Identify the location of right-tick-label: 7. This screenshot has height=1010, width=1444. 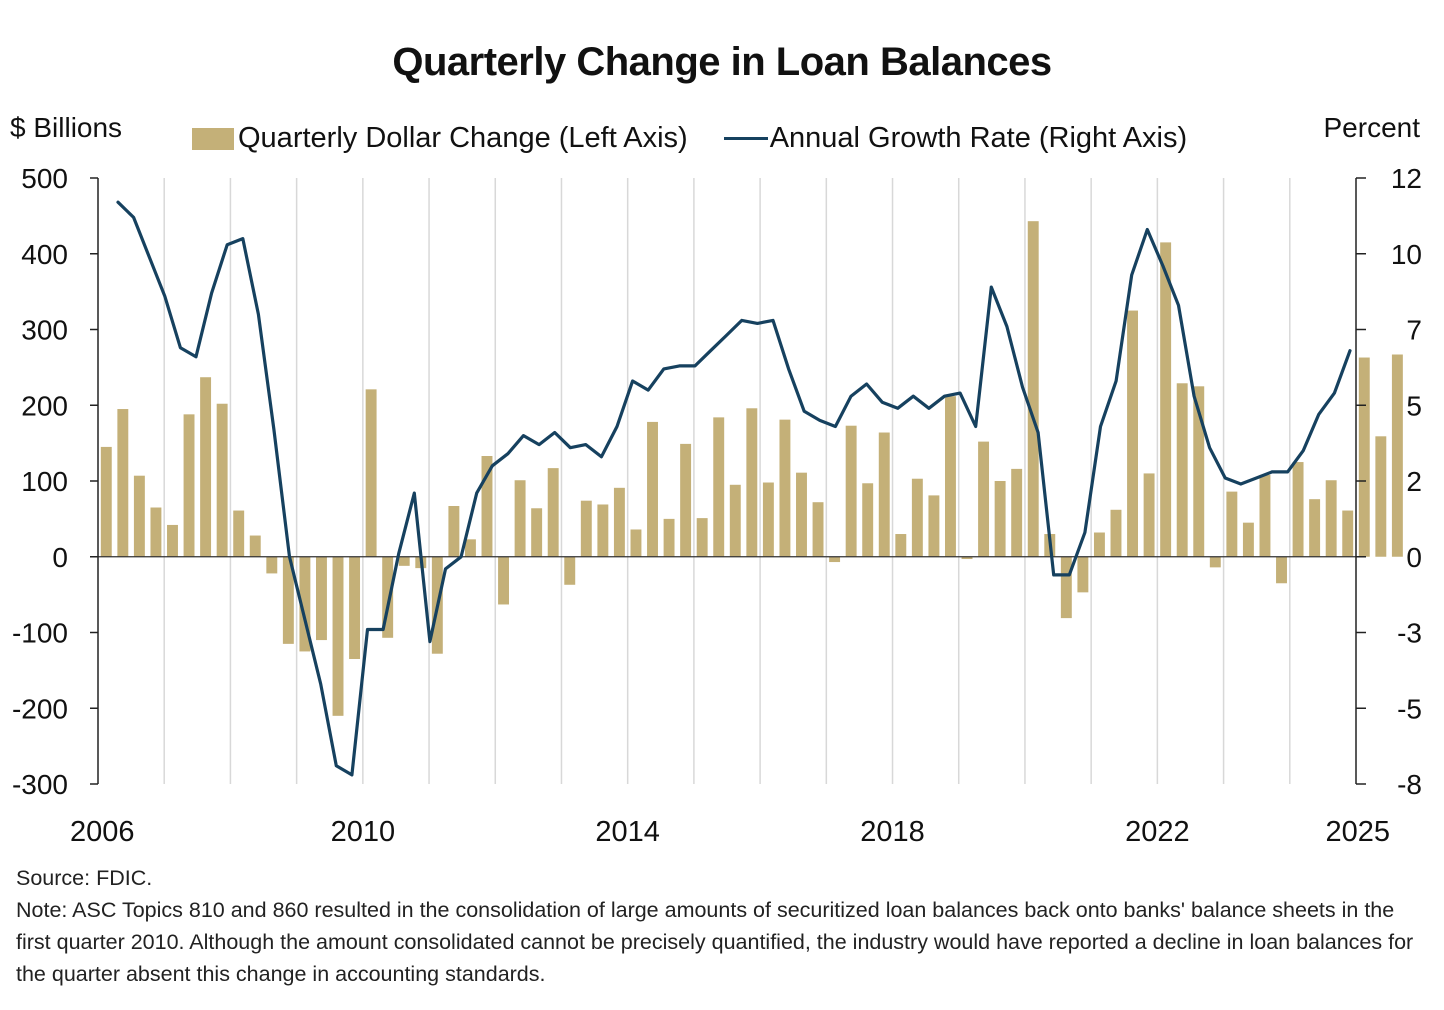
(1414, 330).